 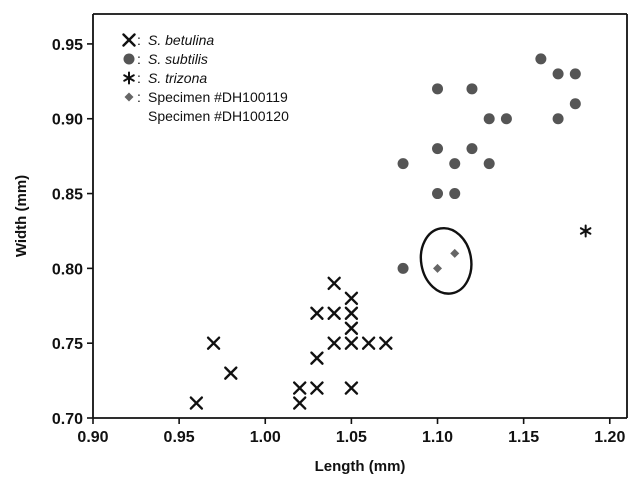 I want to click on legend-label: Specimen #DH100119, so click(x=218, y=97).